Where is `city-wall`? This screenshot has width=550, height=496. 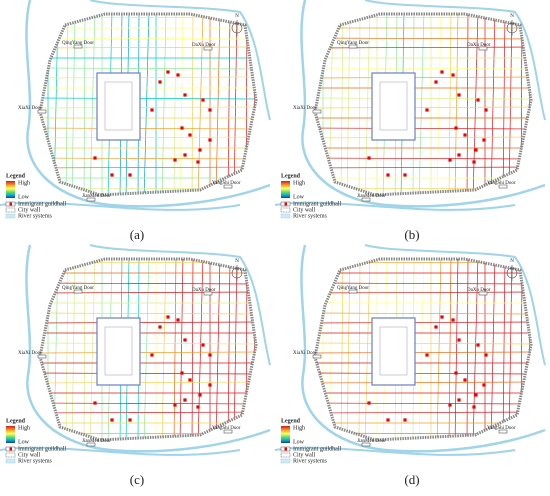 city-wall is located at coordinates (423, 349).